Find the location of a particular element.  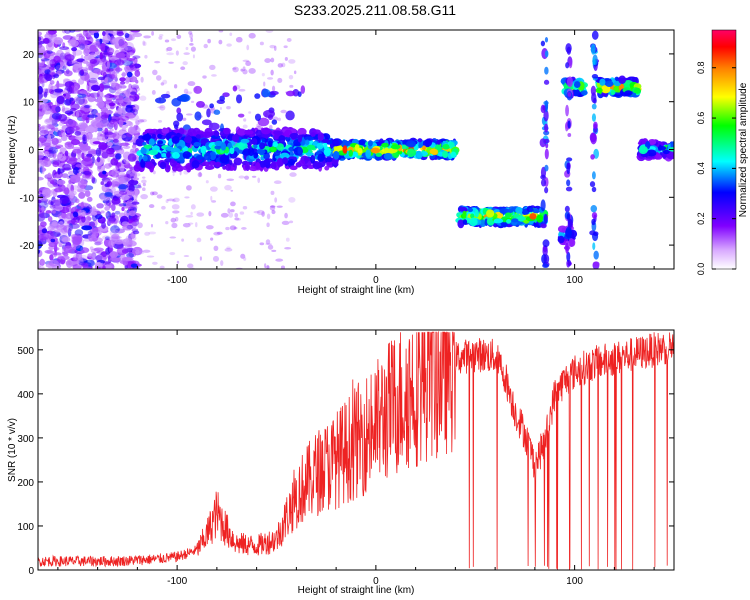

y-tick-label: 10 is located at coordinates (29, 103).